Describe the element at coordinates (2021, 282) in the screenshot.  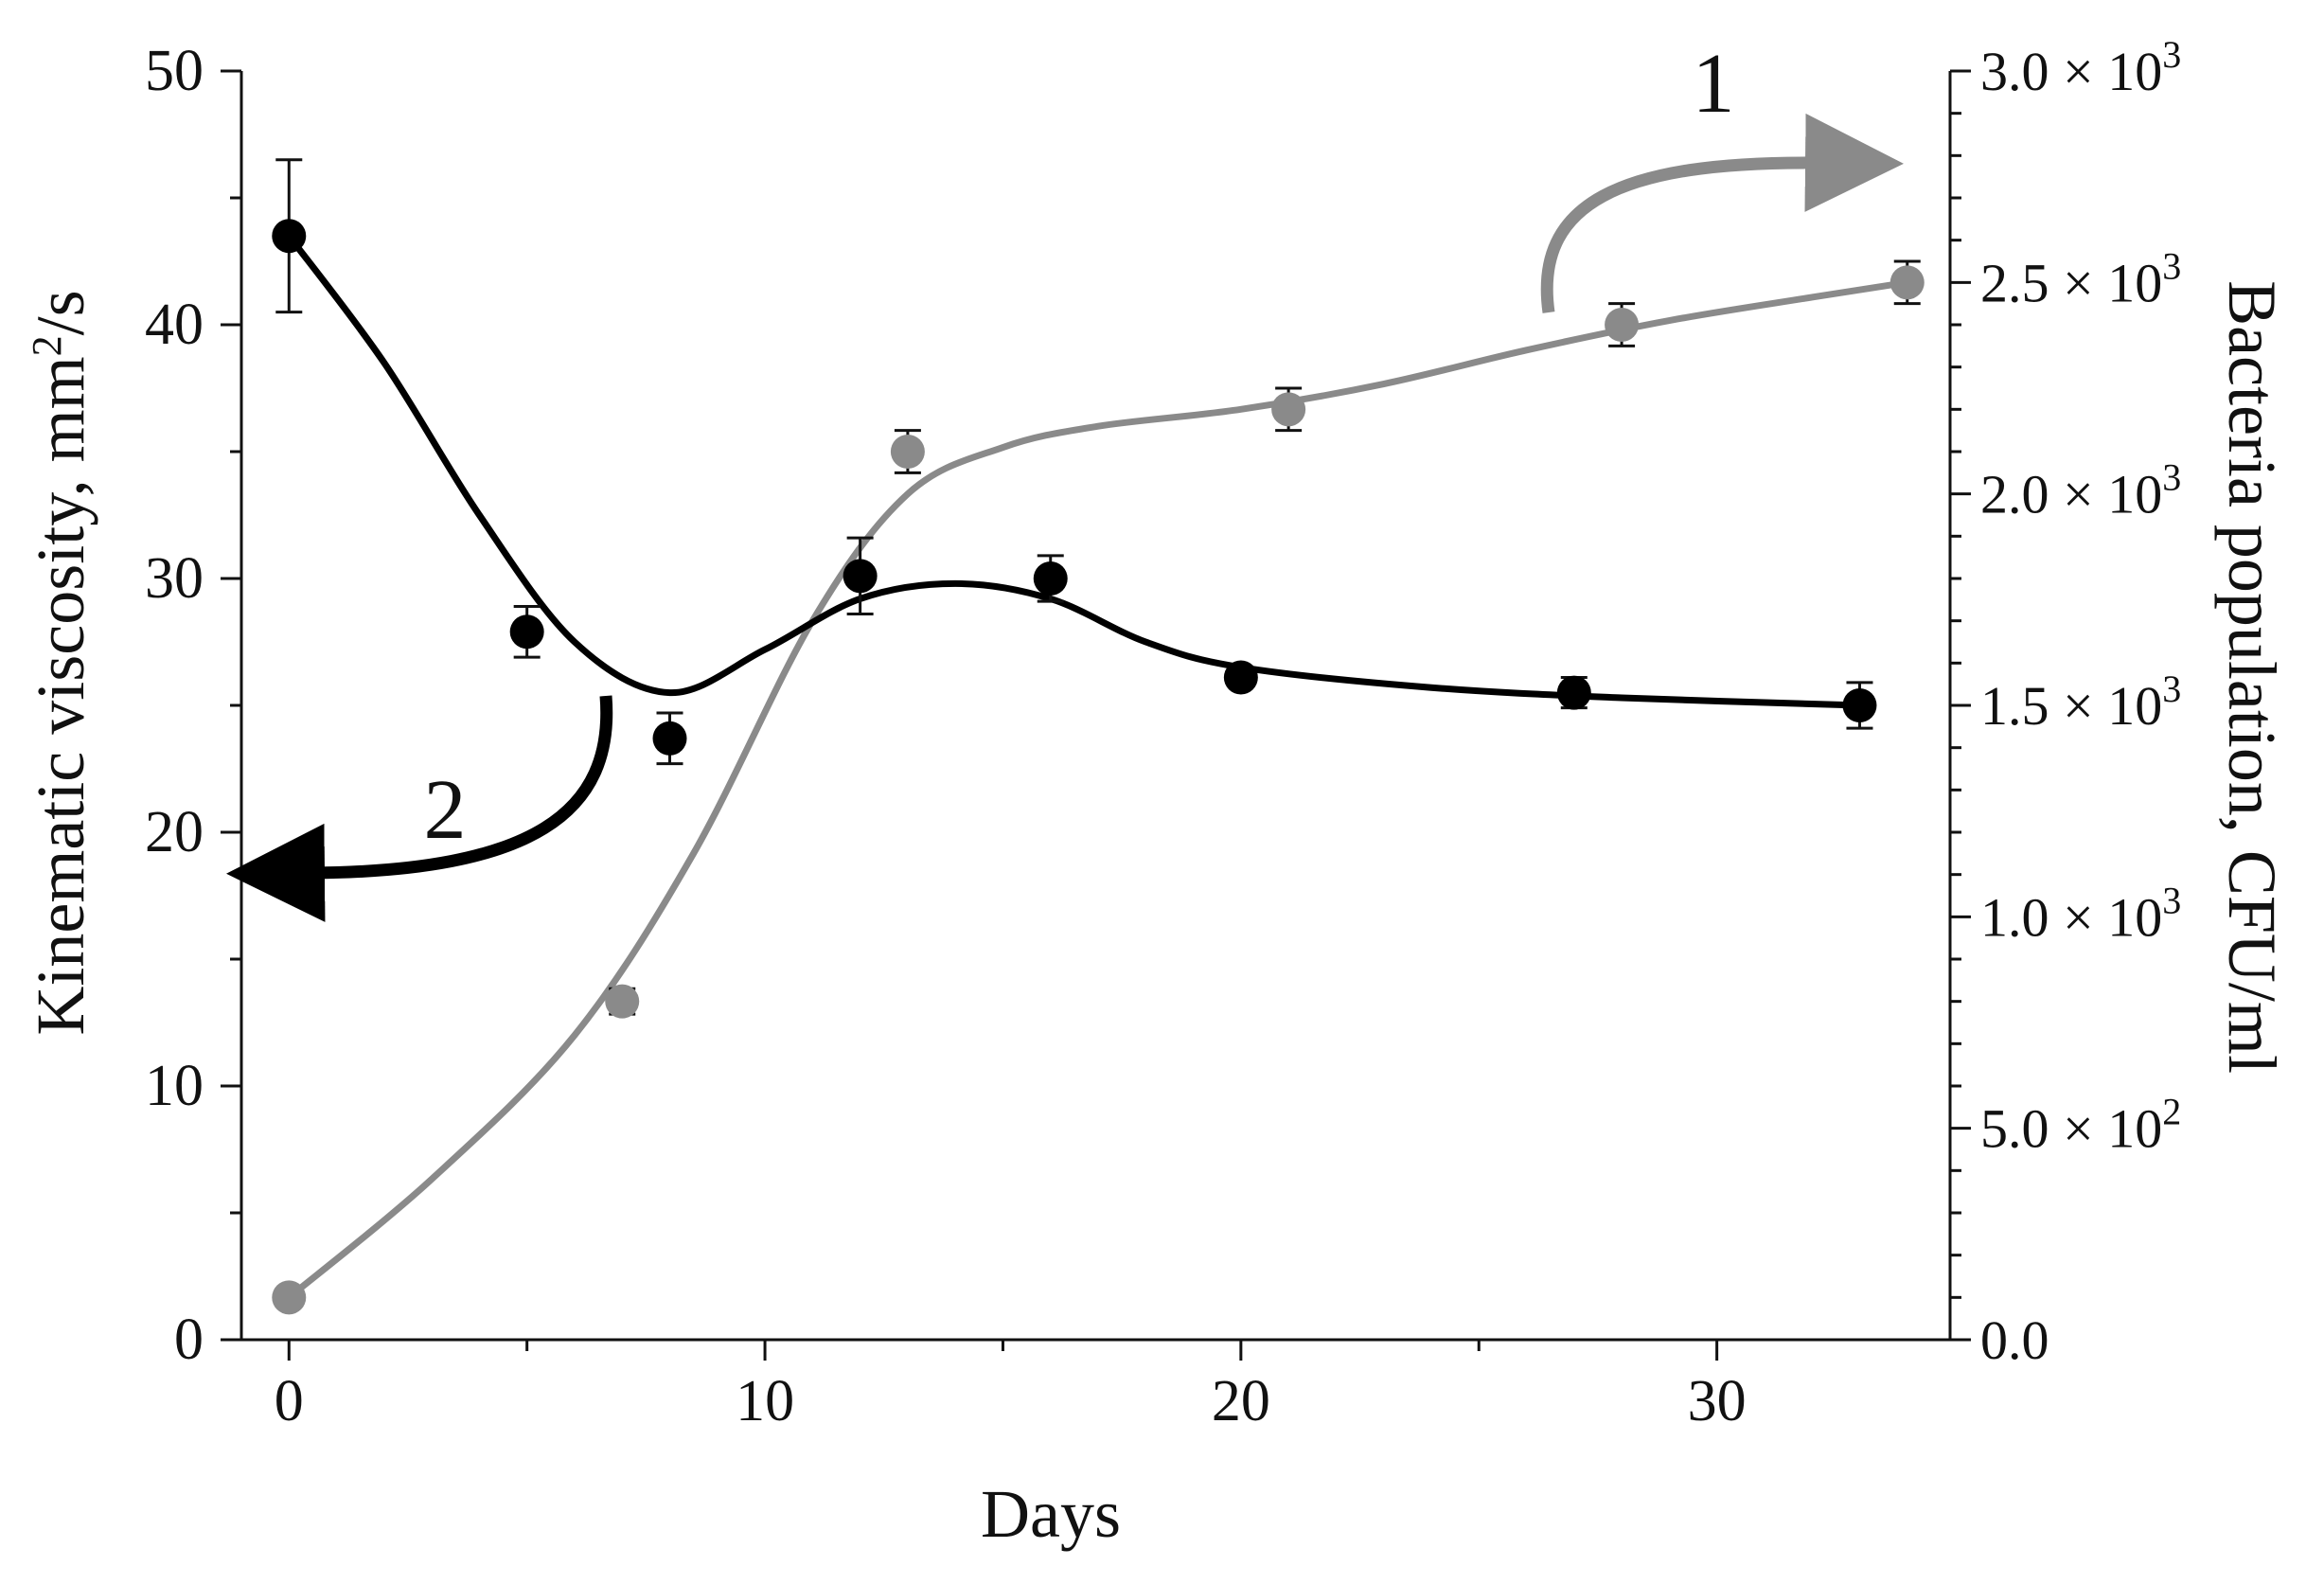
I see `y-right-tick-mantissa: 2.5` at that location.